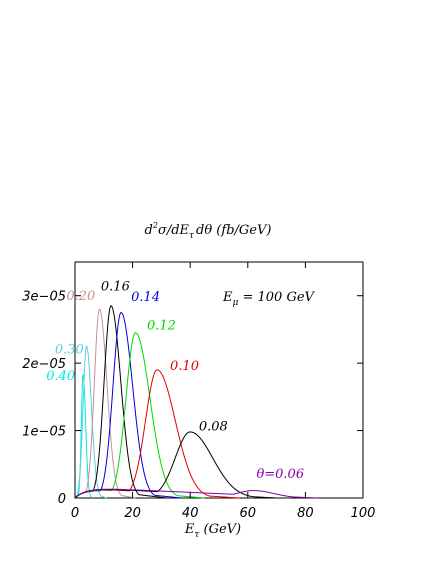  What do you see at coordinates (190, 513) in the screenshot?
I see `x-tick-label: 40` at bounding box center [190, 513].